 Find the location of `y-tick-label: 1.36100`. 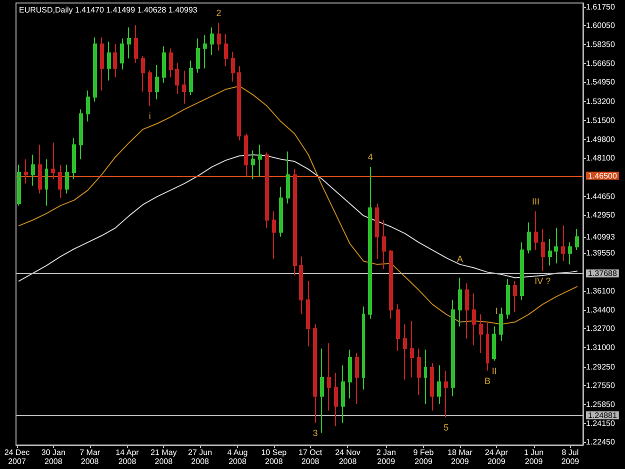

y-tick-label: 1.36100 is located at coordinates (601, 291).